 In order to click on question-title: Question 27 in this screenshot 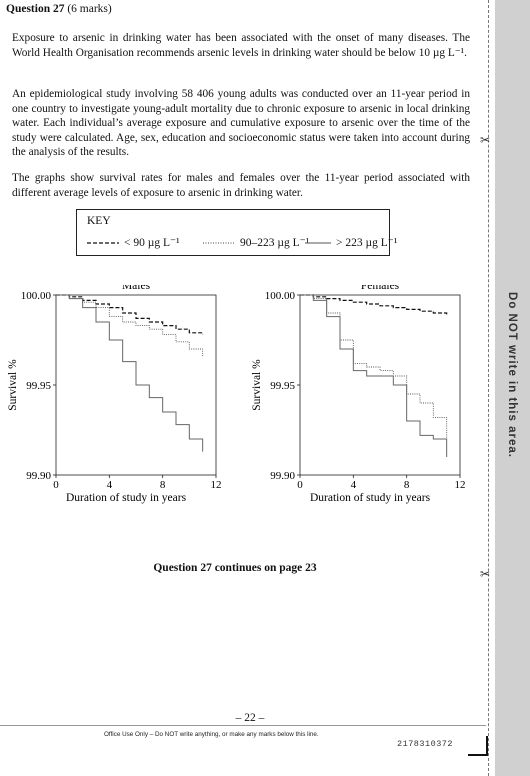, I will do `click(35, 9)`.